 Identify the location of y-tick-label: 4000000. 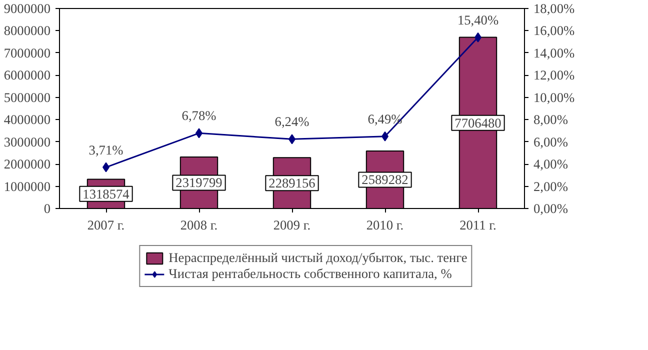
(27, 120).